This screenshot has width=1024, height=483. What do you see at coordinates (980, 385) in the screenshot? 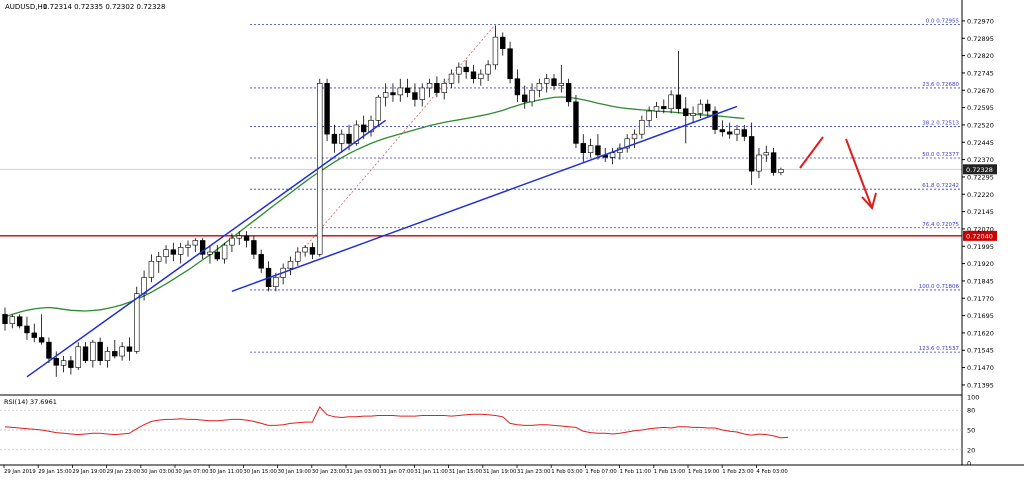
I see `price-tick-label: 0.71395` at bounding box center [980, 385].